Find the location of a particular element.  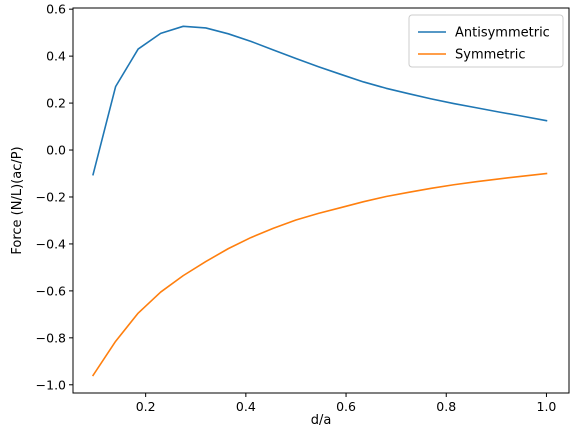

y-tick-label: 0.6 is located at coordinates (56, 9).